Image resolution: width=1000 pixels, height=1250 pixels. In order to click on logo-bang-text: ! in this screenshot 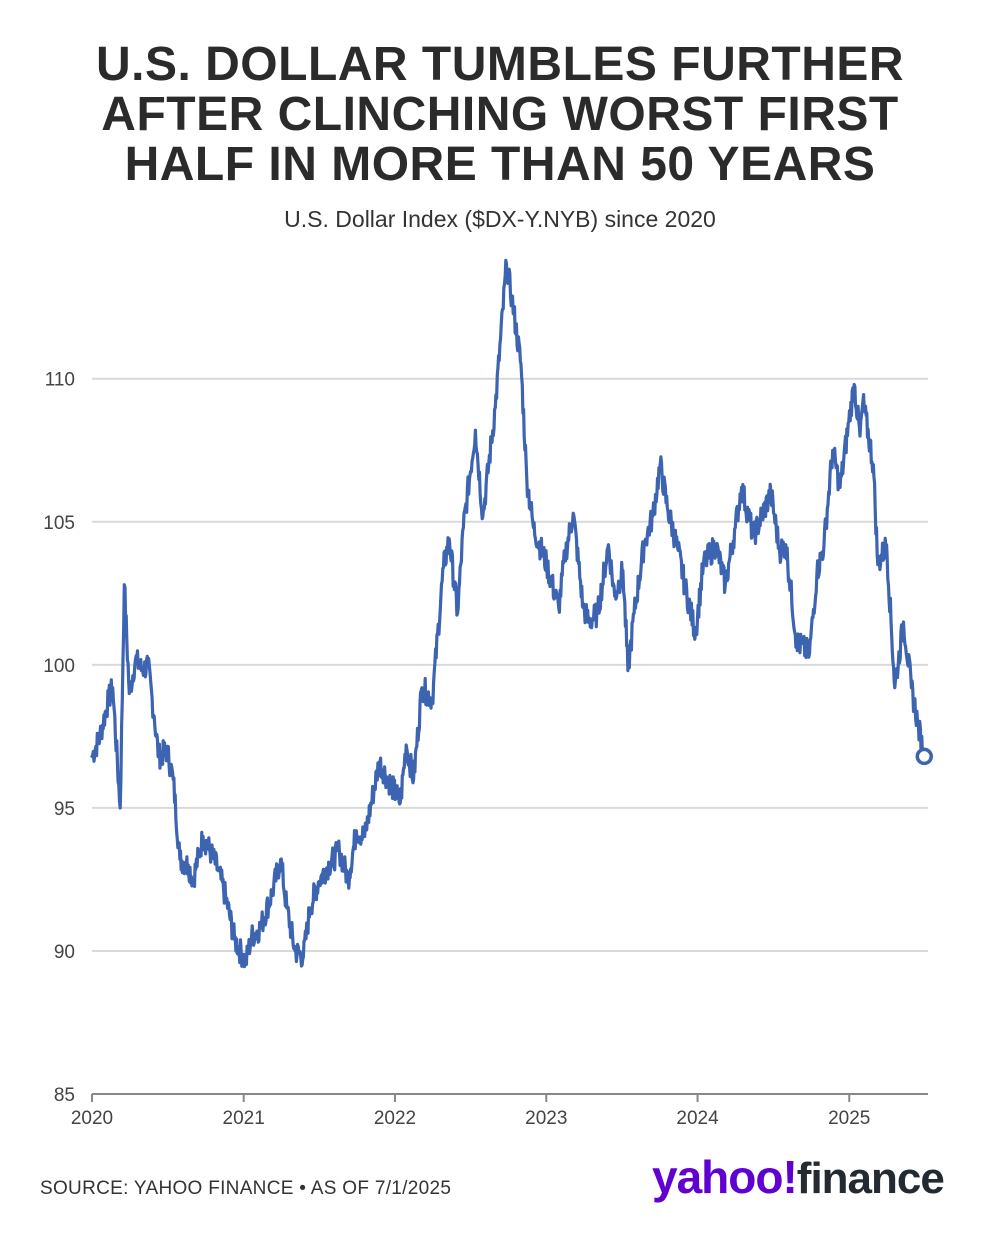, I will do `click(789, 1177)`.